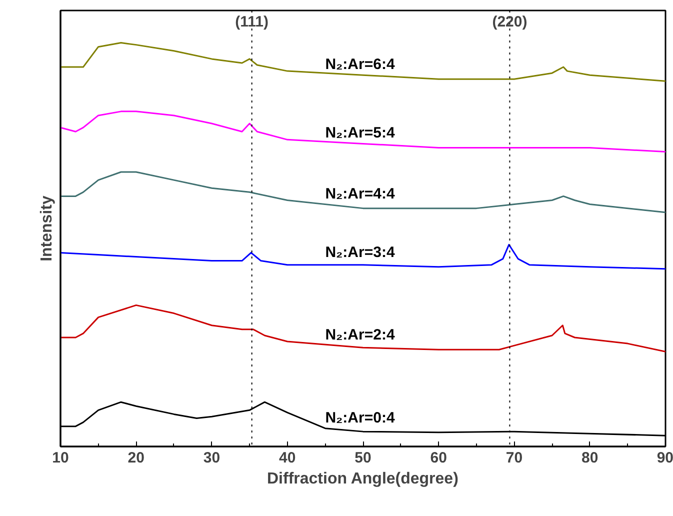 The height and width of the screenshot is (516, 673). I want to click on series-label: N₂:Ar=4:4, so click(360, 193).